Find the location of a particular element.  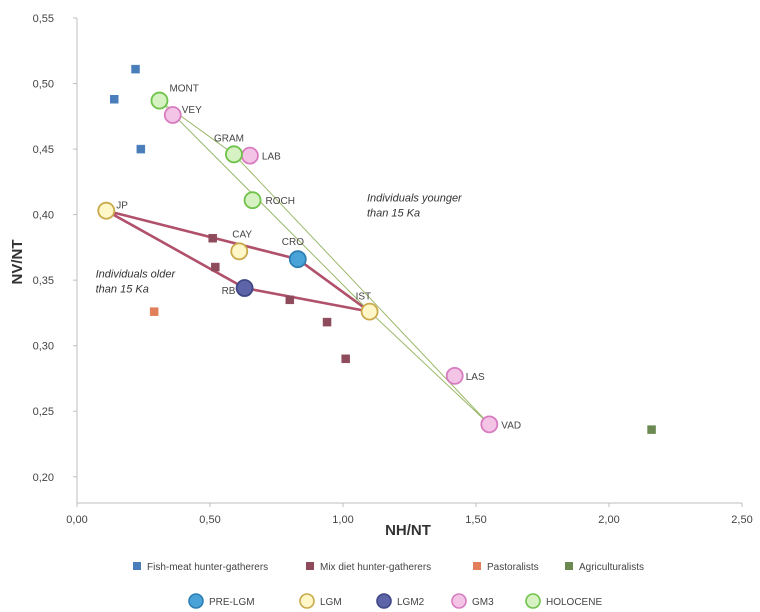

y-tick-label: 0,30 is located at coordinates (43, 347).